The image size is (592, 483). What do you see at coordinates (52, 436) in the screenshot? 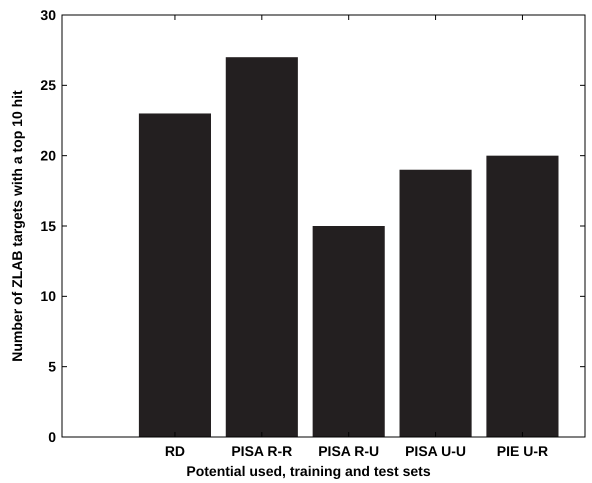
I see `y-tick-label: 0` at bounding box center [52, 436].